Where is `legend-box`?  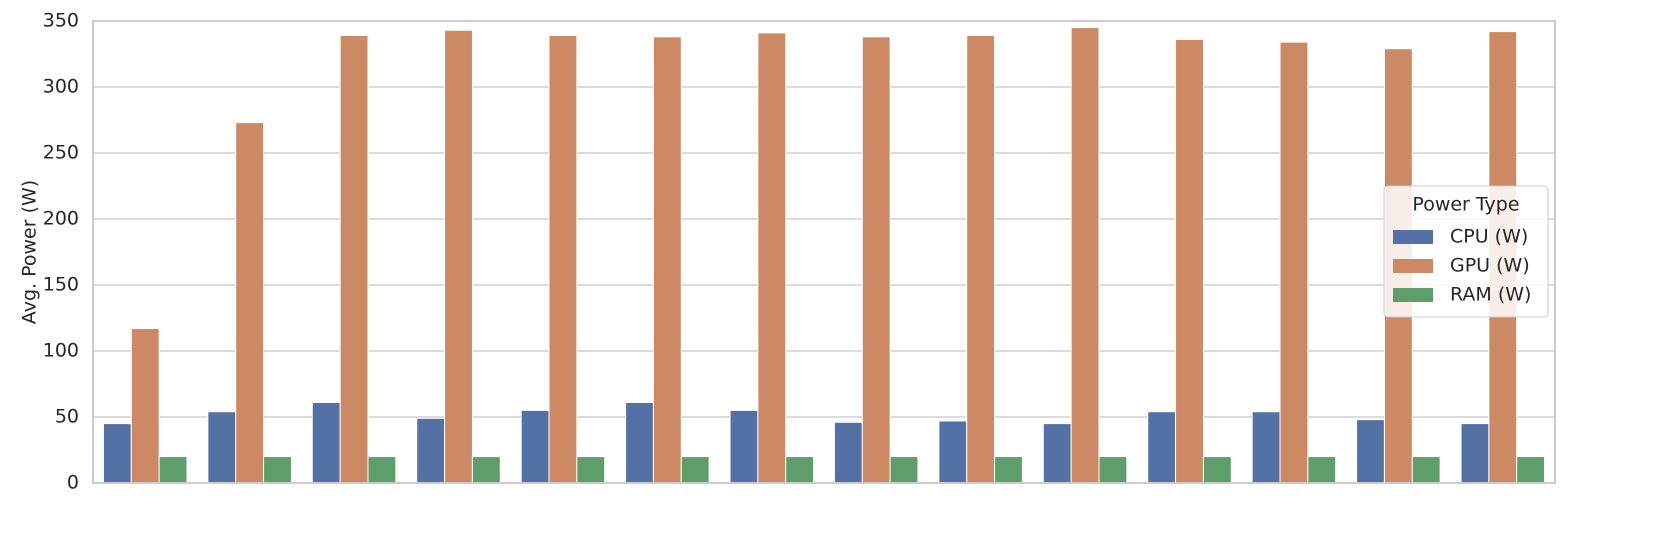 legend-box is located at coordinates (1466, 251).